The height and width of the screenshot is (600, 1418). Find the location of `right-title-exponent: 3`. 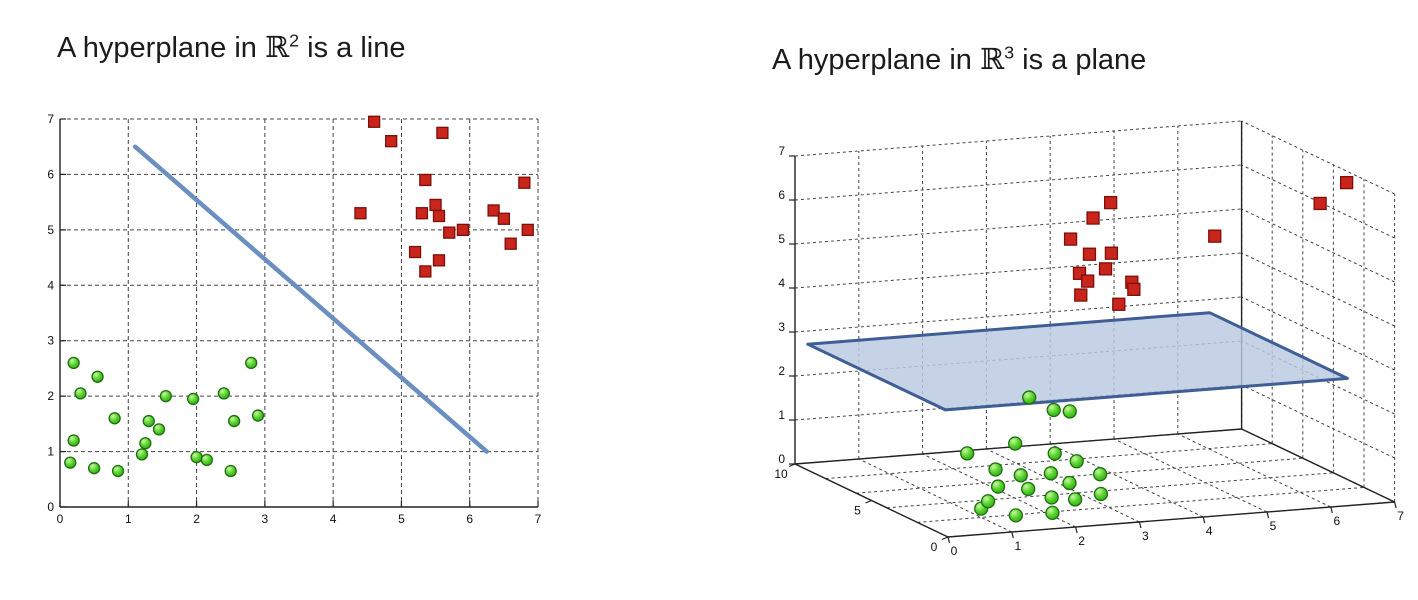

right-title-exponent: 3 is located at coordinates (1009, 52).